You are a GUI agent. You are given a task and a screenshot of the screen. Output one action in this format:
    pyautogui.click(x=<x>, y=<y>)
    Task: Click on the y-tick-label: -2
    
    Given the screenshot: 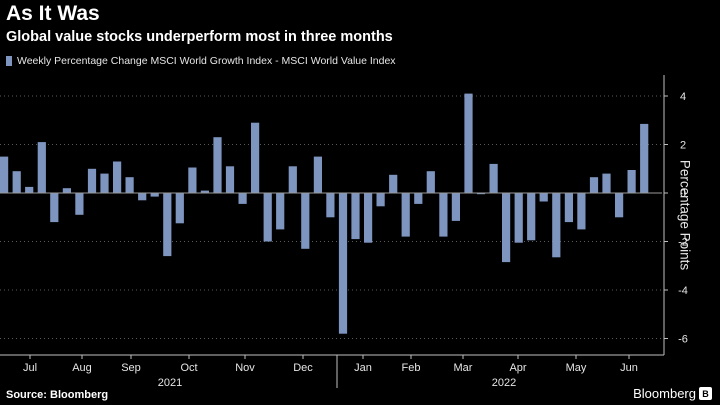 What is the action you would take?
    pyautogui.click(x=683, y=243)
    